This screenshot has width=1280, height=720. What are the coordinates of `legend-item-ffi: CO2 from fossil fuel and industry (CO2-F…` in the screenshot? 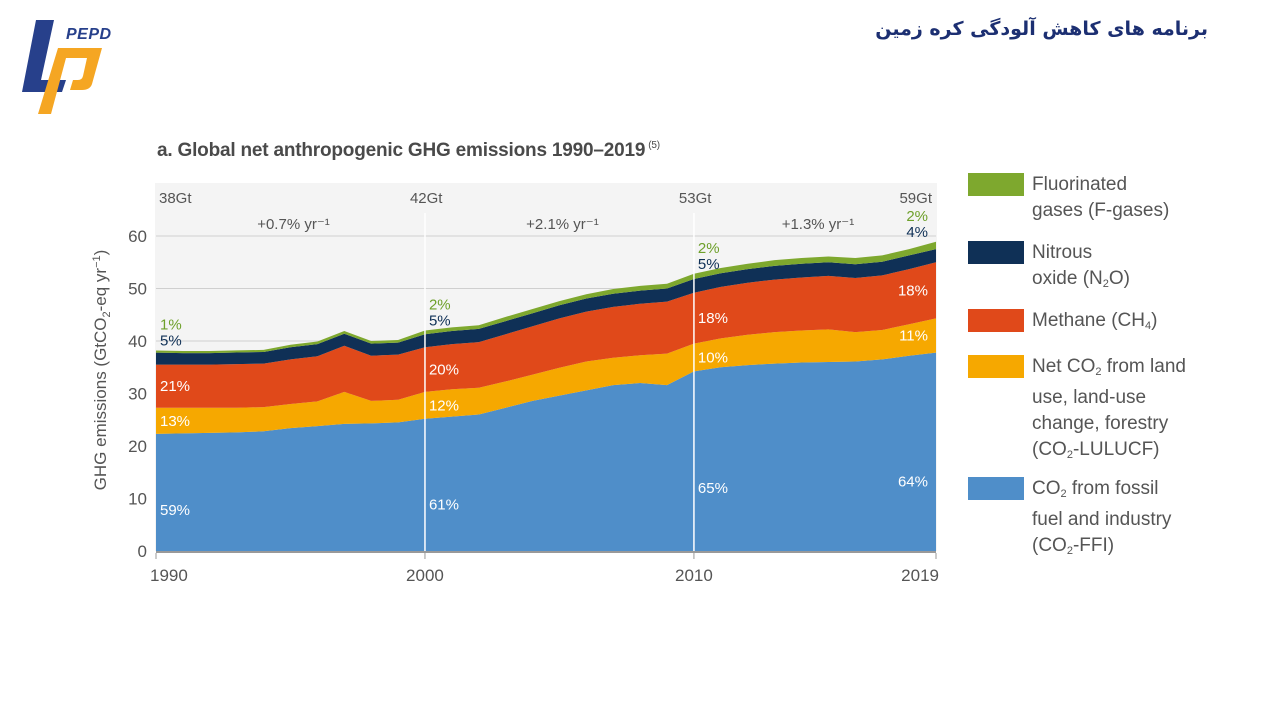 It's located at (1085, 520).